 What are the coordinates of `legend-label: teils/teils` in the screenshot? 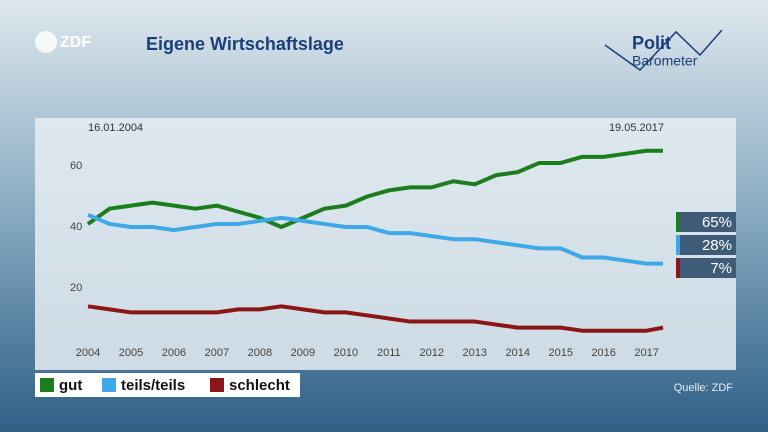 It's located at (153, 385).